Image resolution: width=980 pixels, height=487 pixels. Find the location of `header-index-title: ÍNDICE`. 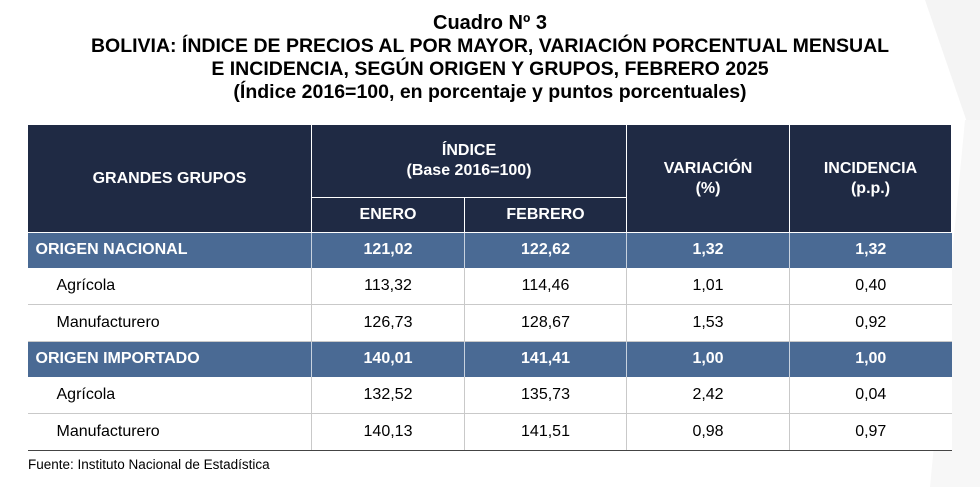

header-index-title: ÍNDICE is located at coordinates (469, 150).